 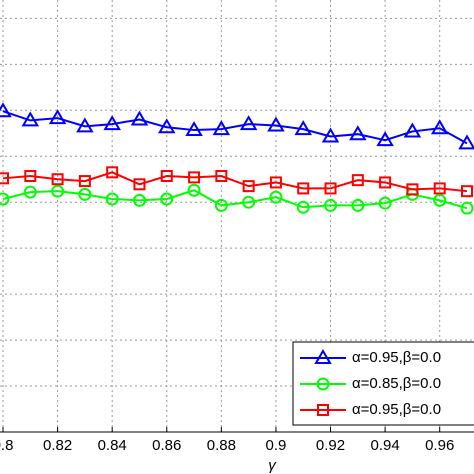 I want to click on x-tick-label: 0.86, so click(x=166, y=445).